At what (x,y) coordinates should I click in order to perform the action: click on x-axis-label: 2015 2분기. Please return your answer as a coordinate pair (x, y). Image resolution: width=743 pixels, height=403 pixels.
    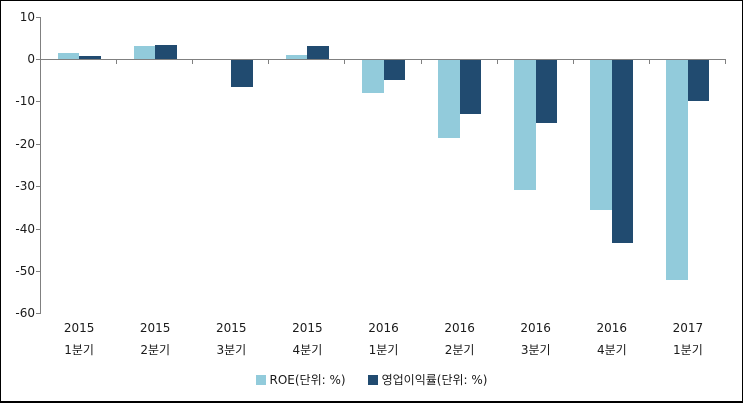
    Looking at the image, I should click on (155, 339).